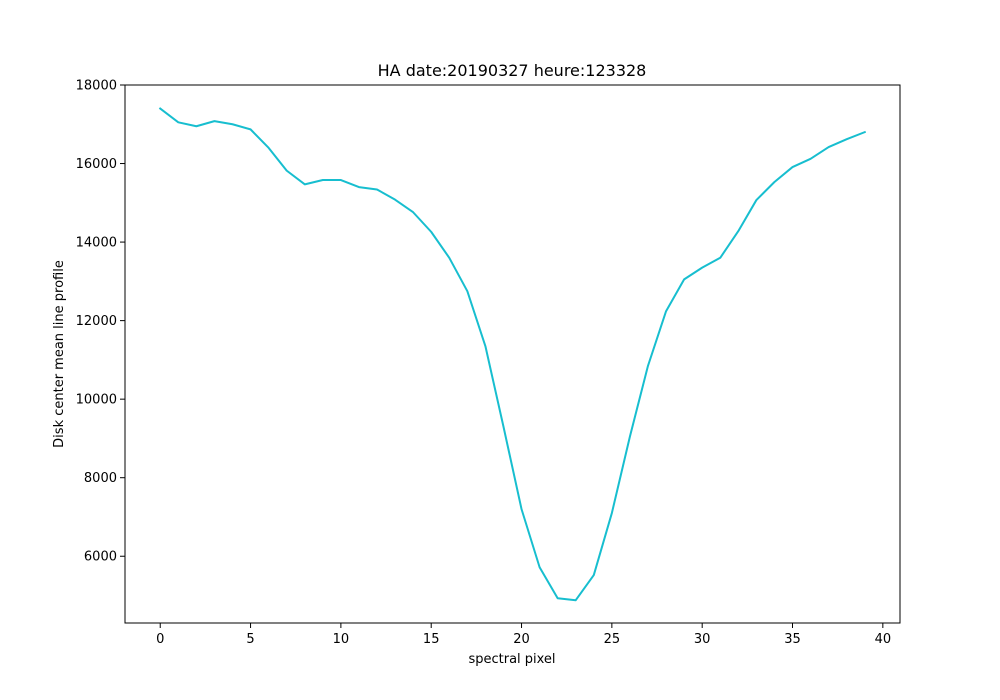  I want to click on x-tick-label: 5, so click(250, 639).